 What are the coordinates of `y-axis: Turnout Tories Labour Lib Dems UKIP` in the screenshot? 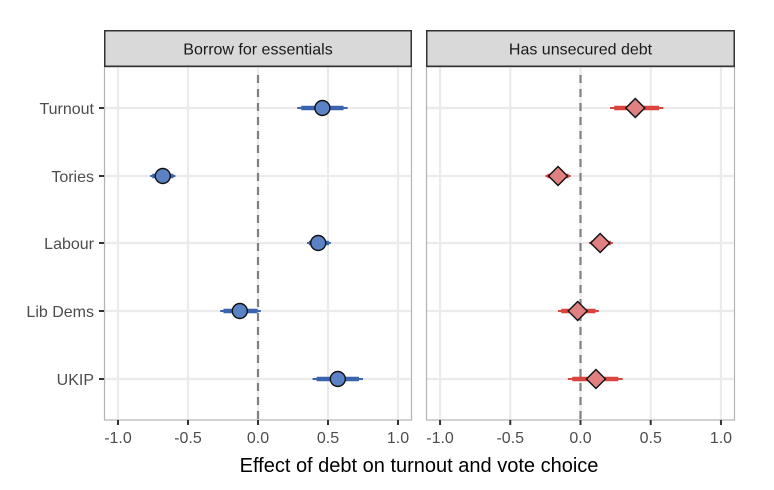 It's located at (65, 245).